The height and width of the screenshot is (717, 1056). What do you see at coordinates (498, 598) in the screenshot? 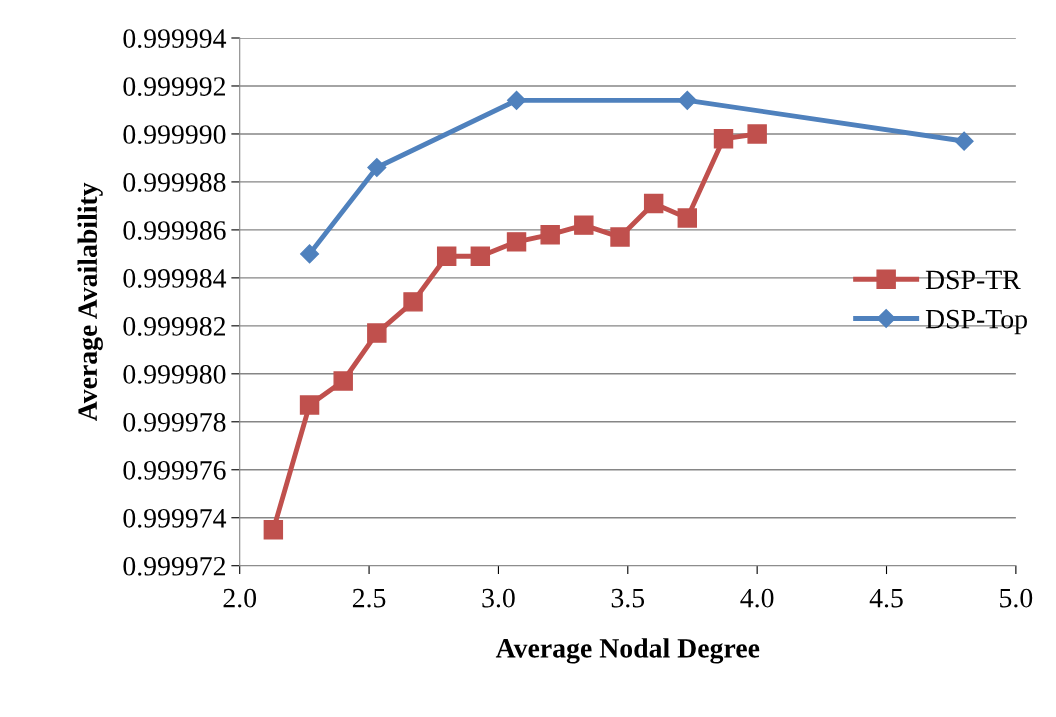
I see `x-tick-label: 3.0` at bounding box center [498, 598].